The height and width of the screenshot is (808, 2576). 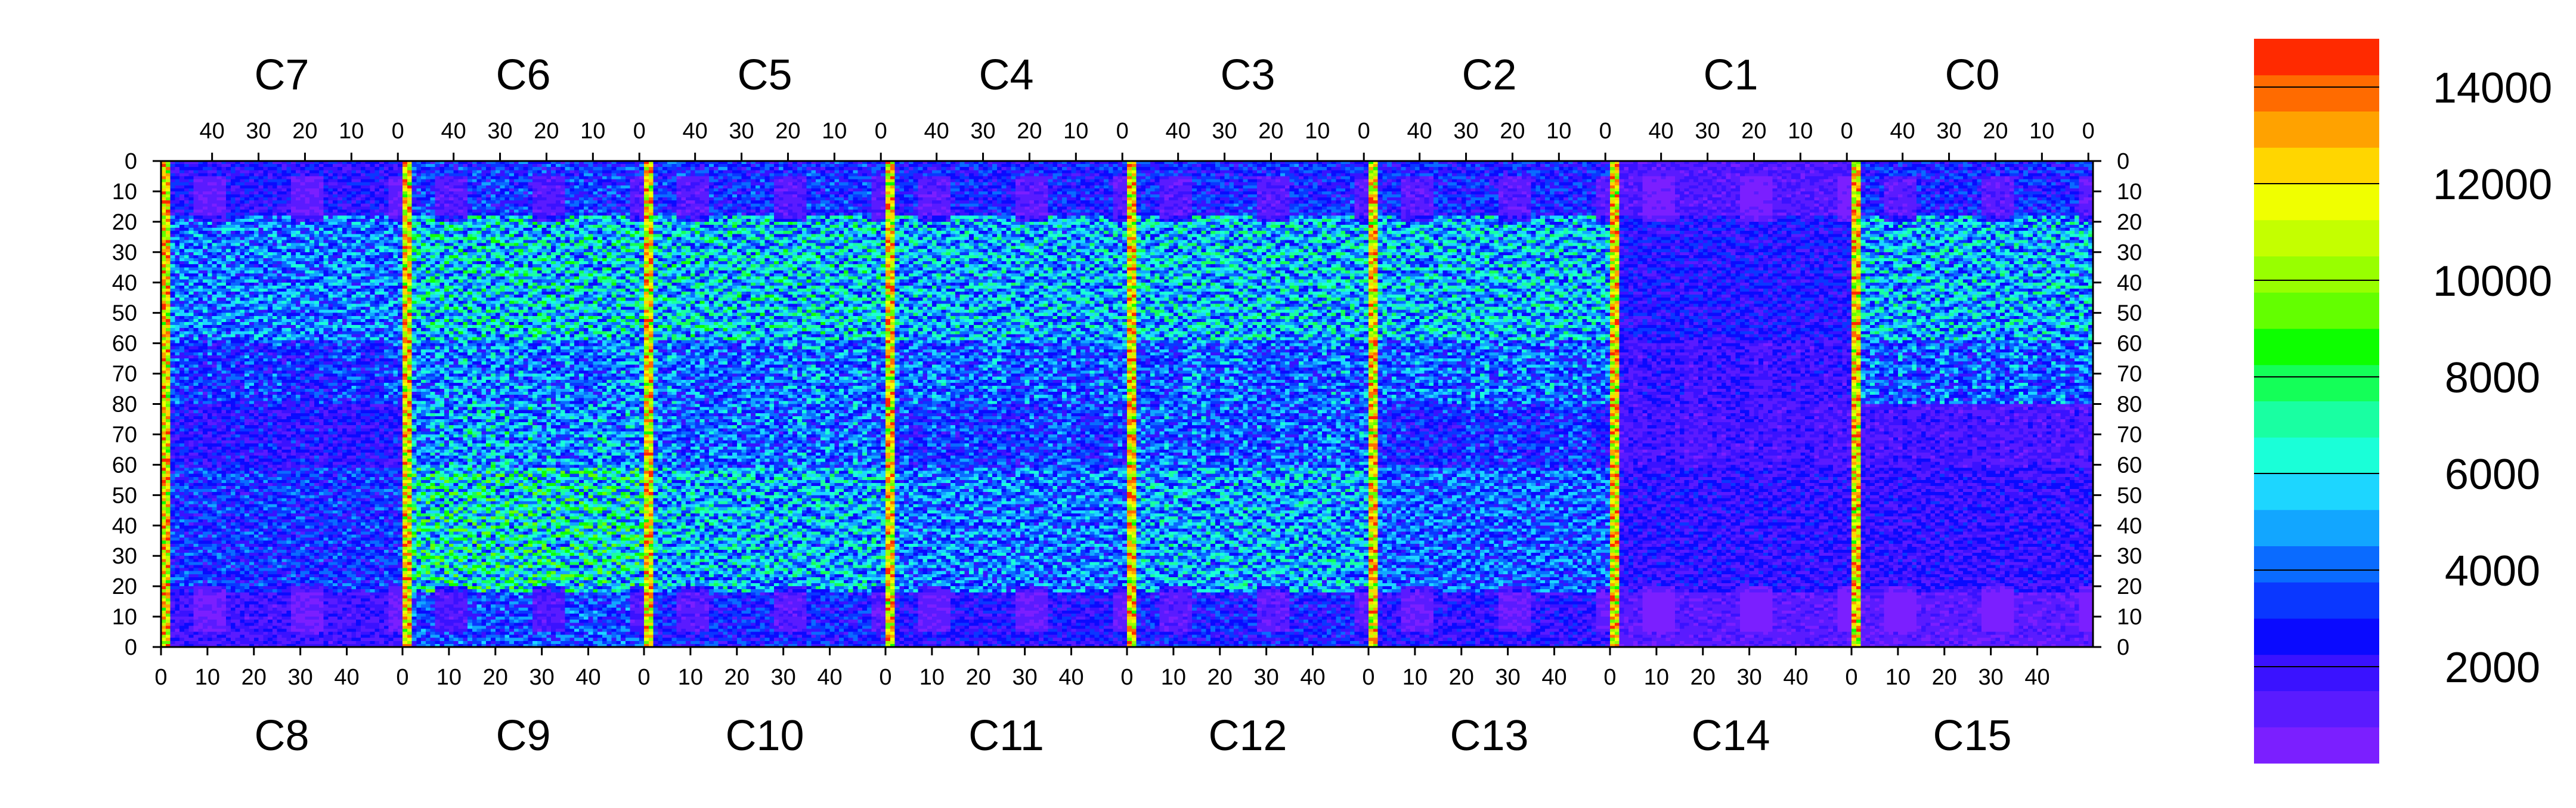 What do you see at coordinates (124, 405) in the screenshot?
I see `y-tick-label-left: 80` at bounding box center [124, 405].